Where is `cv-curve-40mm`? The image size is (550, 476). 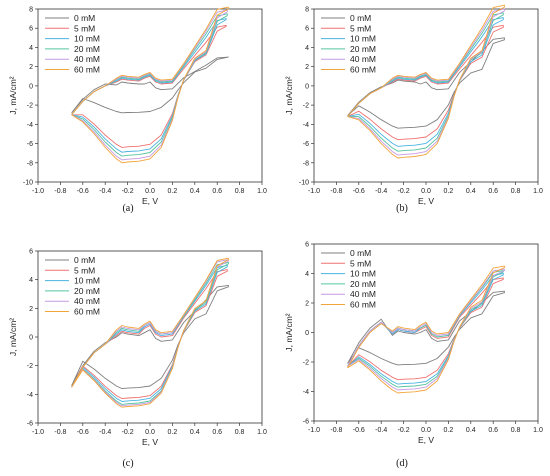 cv-curve-40mm is located at coordinates (426, 82).